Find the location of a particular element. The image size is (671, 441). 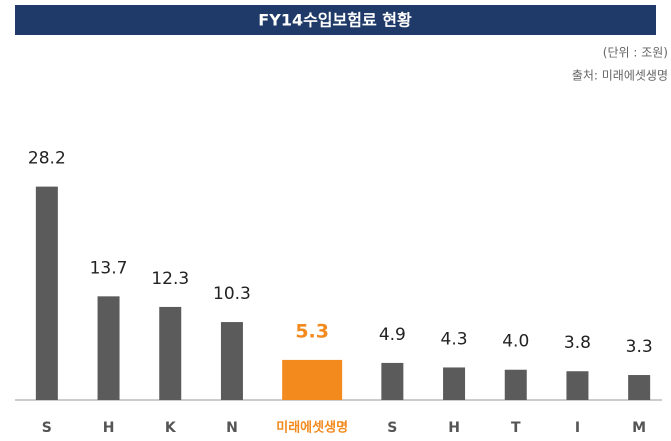

title-bar is located at coordinates (335, 20).